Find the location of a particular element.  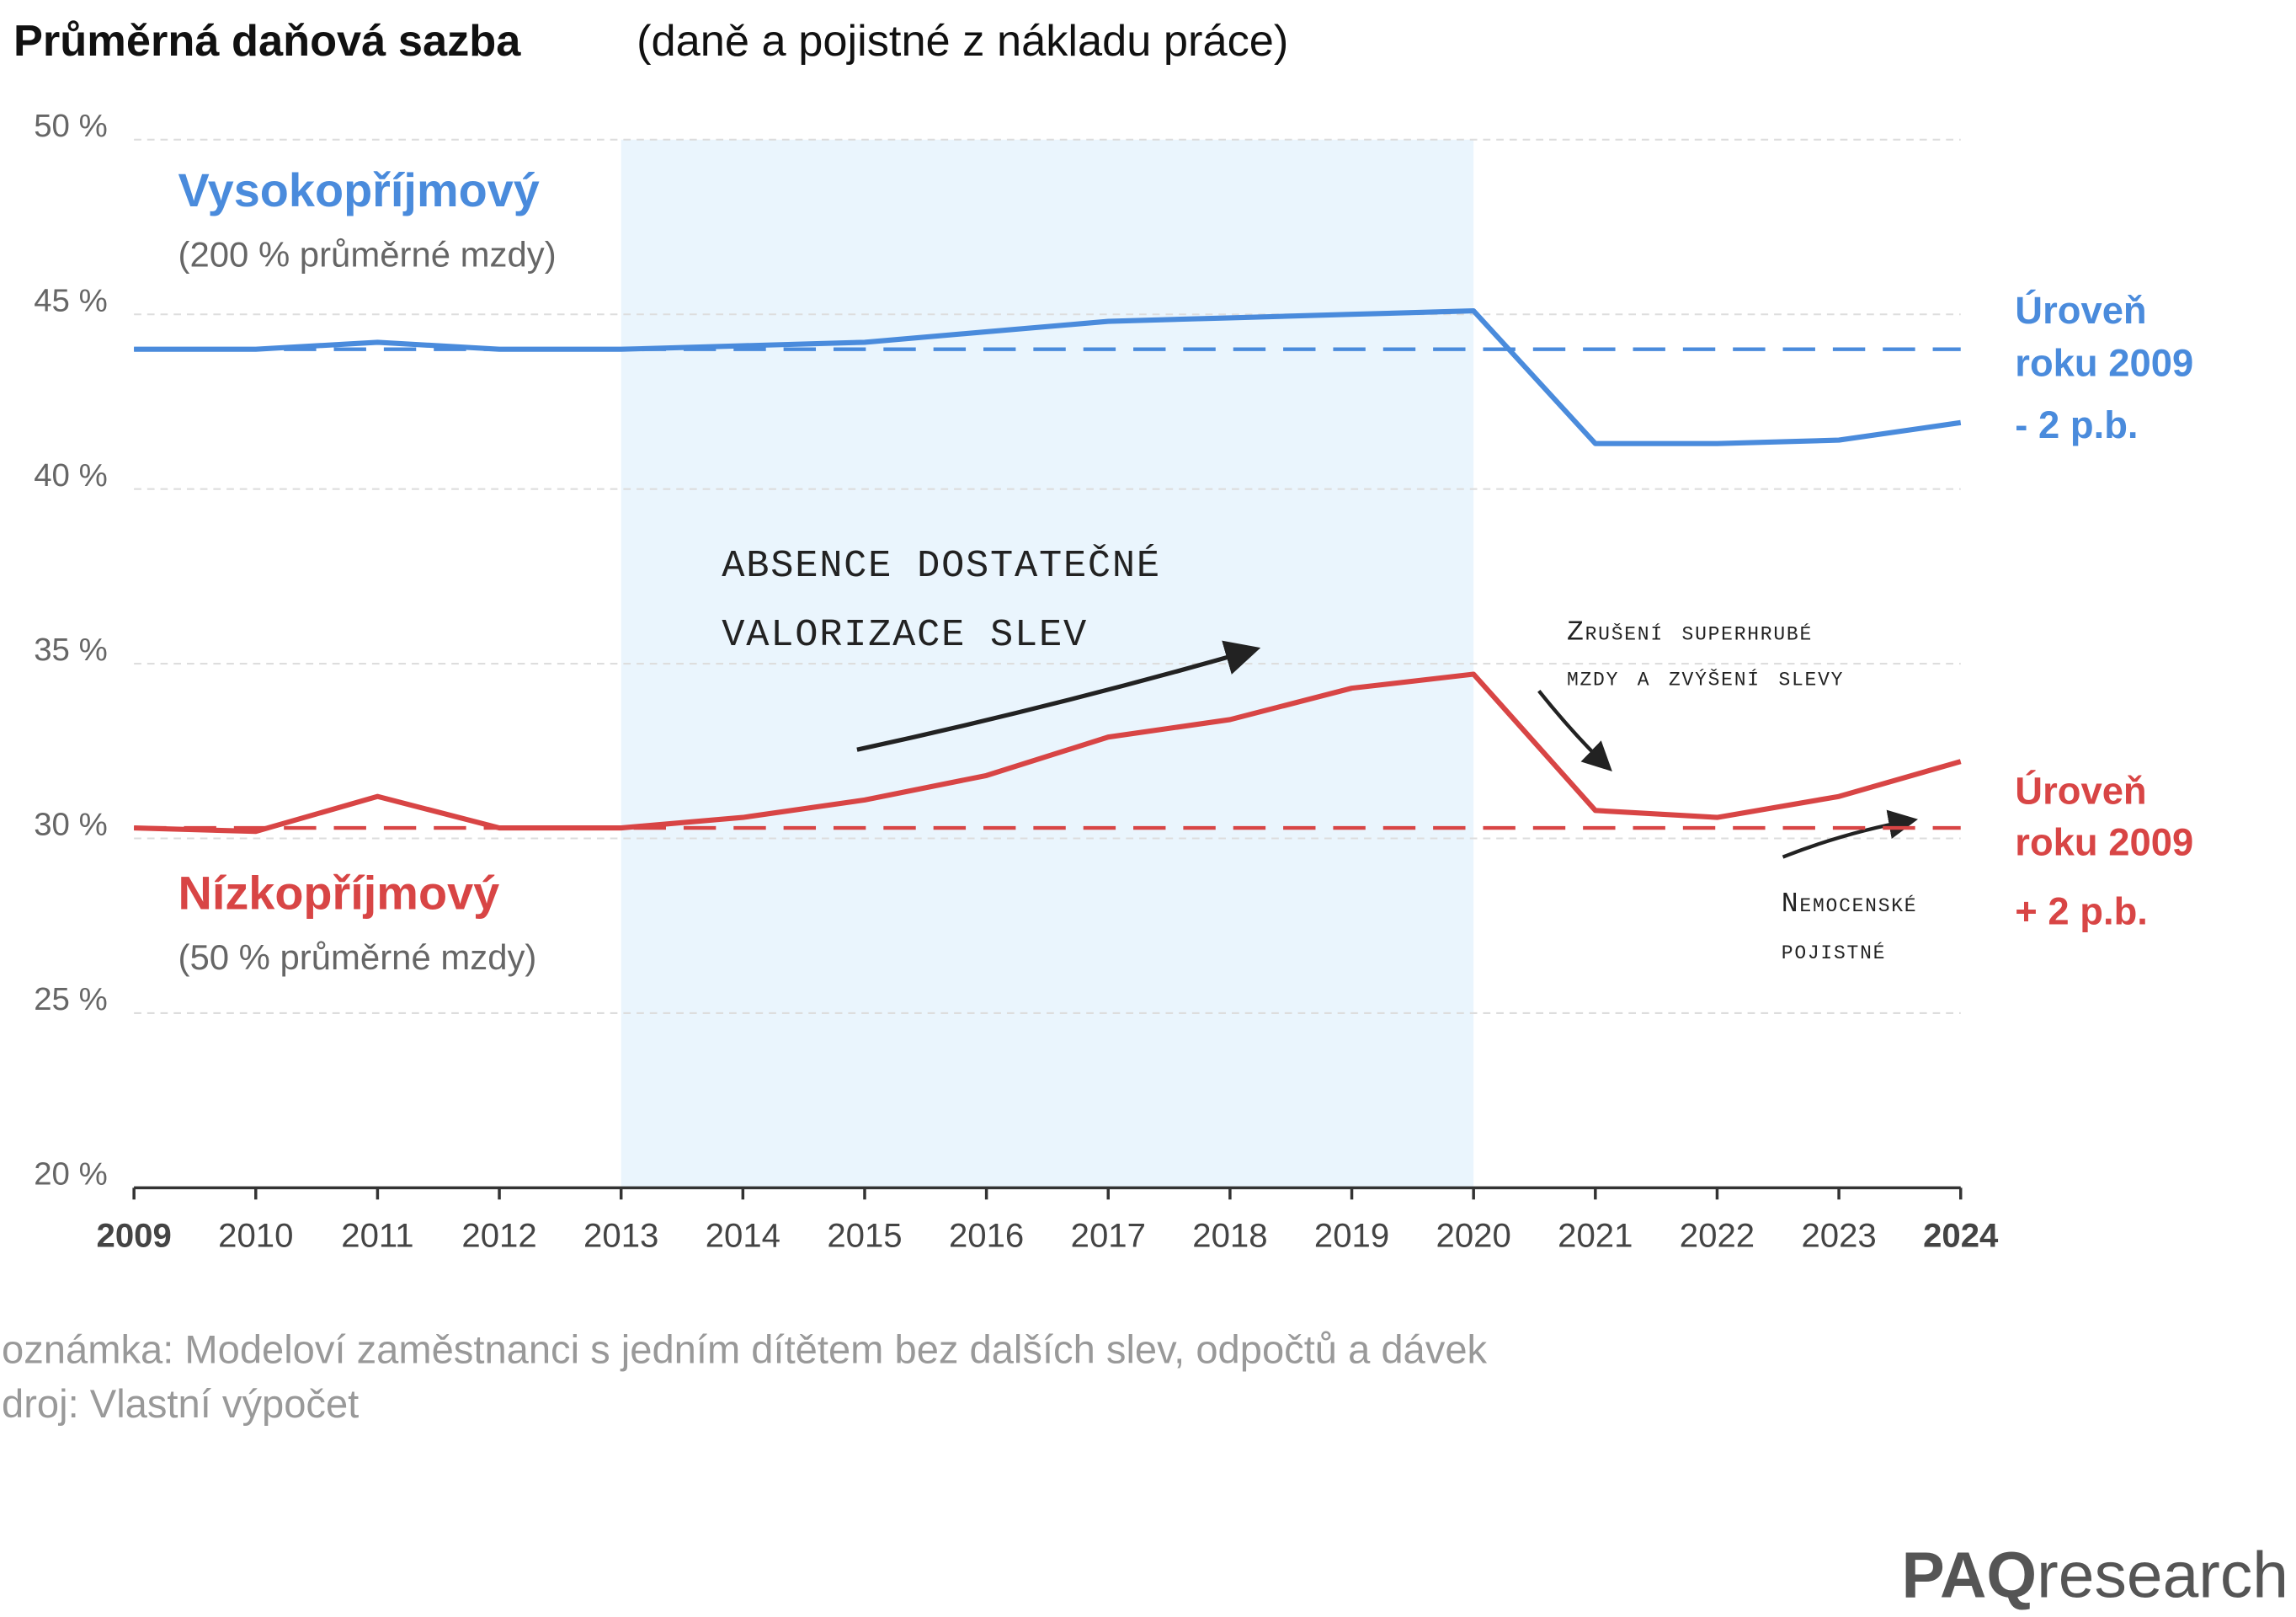

y-tick-label: 50 % is located at coordinates (71, 126).